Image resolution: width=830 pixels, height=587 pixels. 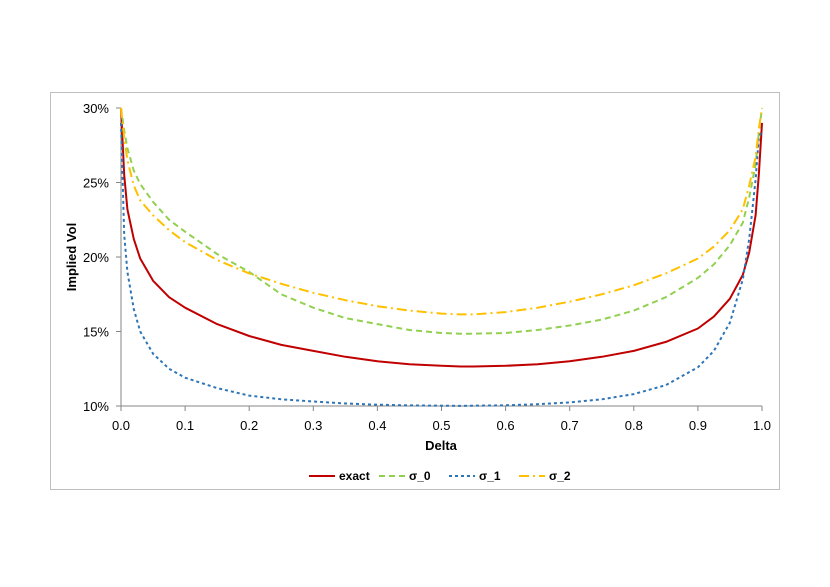 What do you see at coordinates (420, 476) in the screenshot?
I see `legend-label: σ_0` at bounding box center [420, 476].